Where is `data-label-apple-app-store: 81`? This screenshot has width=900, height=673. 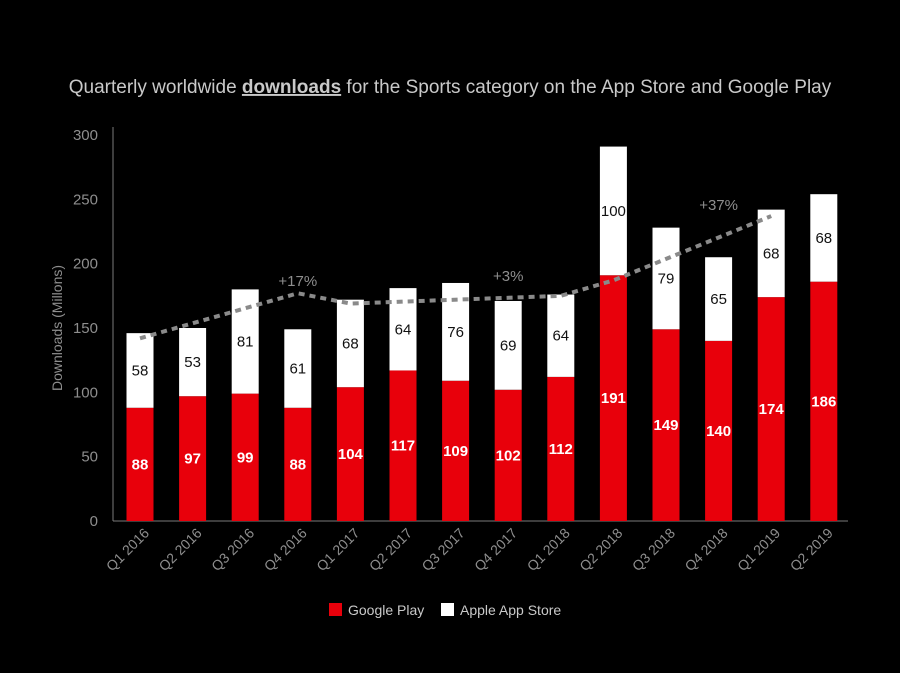
data-label-apple-app-store: 81 is located at coordinates (245, 342).